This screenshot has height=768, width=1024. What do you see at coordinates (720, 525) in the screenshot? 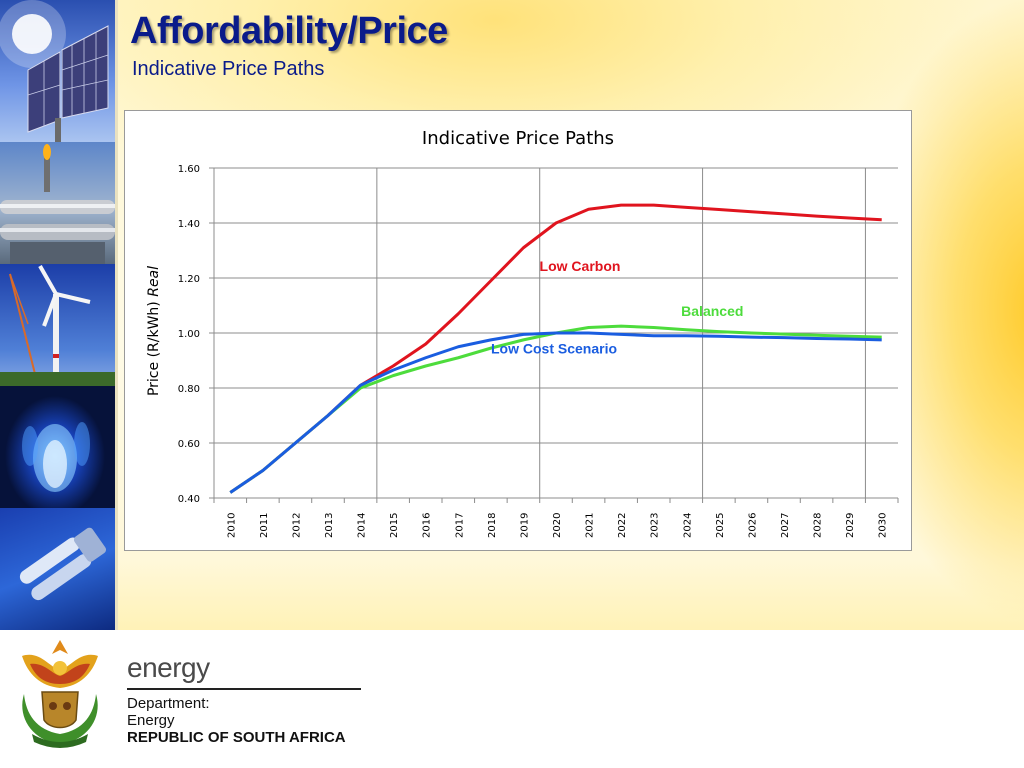
I see `x-tick-label: 2025` at bounding box center [720, 525].